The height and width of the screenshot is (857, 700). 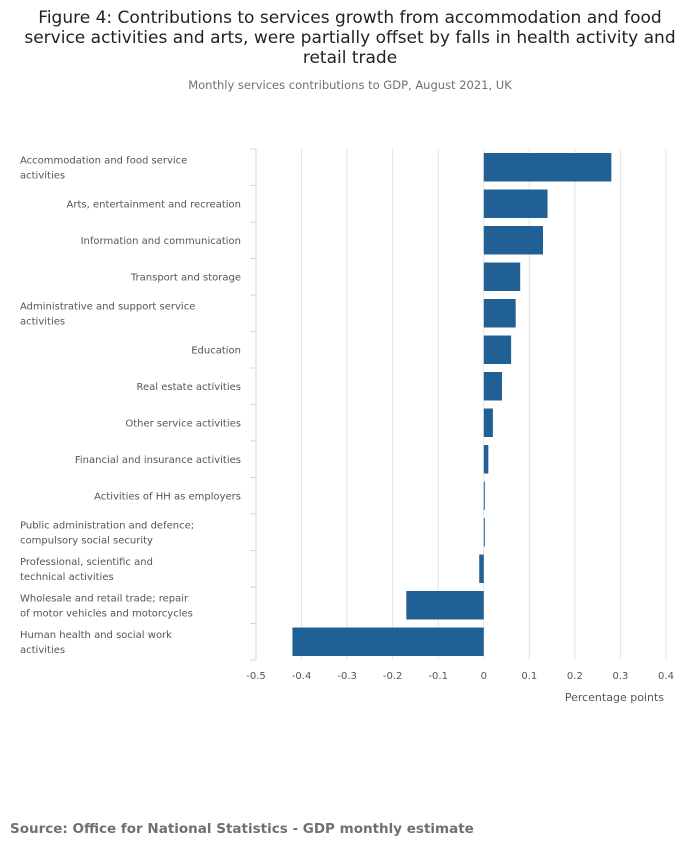 What do you see at coordinates (183, 423) in the screenshot?
I see `category-label-7: Other service activities` at bounding box center [183, 423].